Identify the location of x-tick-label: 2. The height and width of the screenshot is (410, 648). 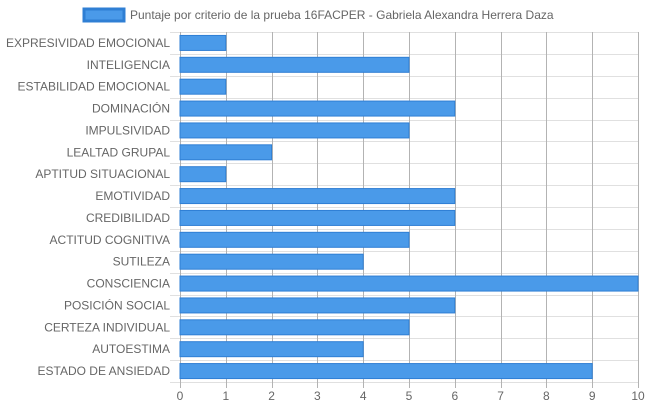
(271, 396).